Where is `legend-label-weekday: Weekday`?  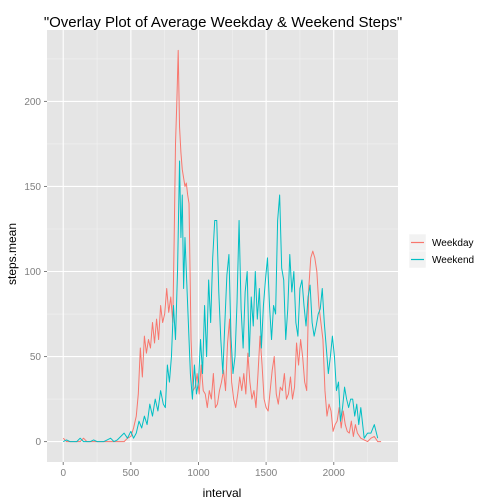
legend-label-weekday: Weekday is located at coordinates (453, 243).